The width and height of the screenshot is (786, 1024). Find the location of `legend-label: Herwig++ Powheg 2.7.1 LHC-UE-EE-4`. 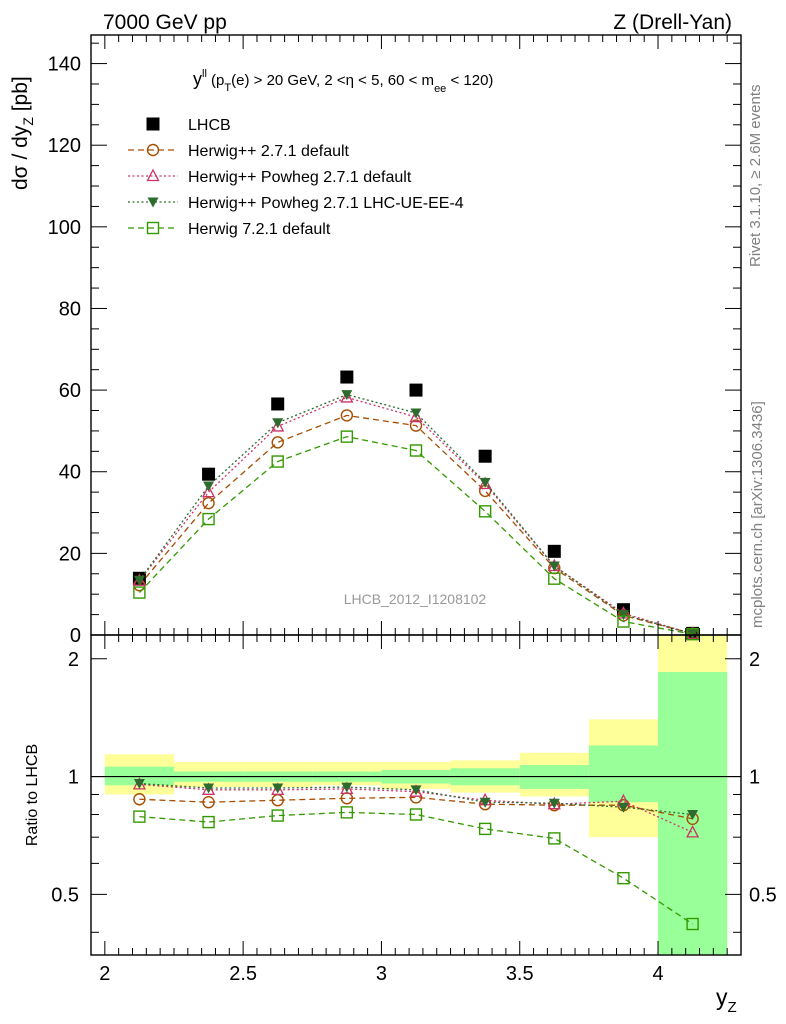

legend-label: Herwig++ Powheg 2.7.1 LHC-UE-EE-4 is located at coordinates (326, 203).